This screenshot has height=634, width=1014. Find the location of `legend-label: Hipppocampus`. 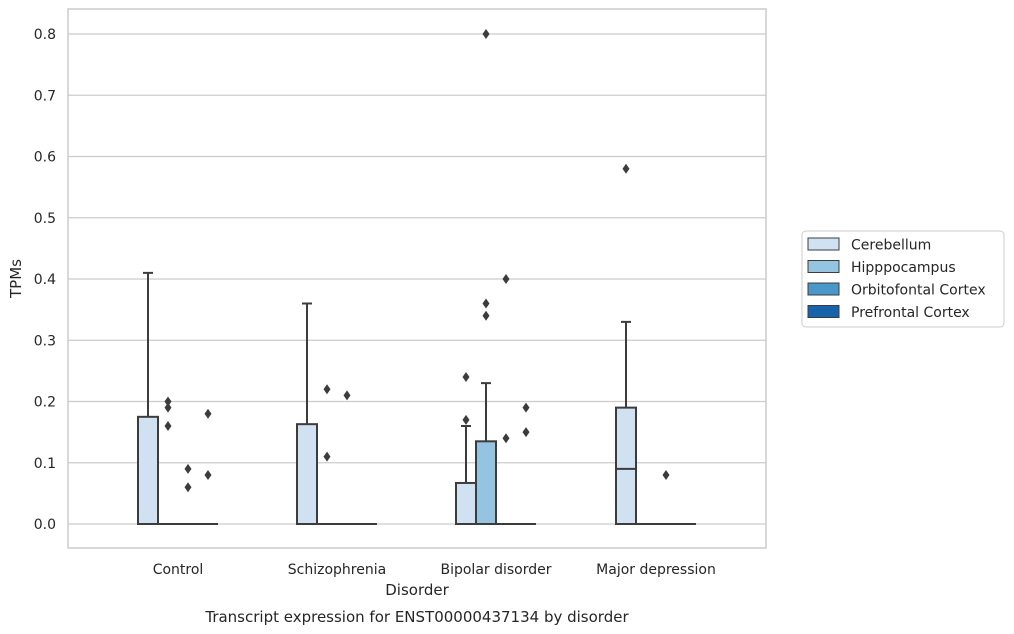

legend-label: Hipppocampus is located at coordinates (903, 268).